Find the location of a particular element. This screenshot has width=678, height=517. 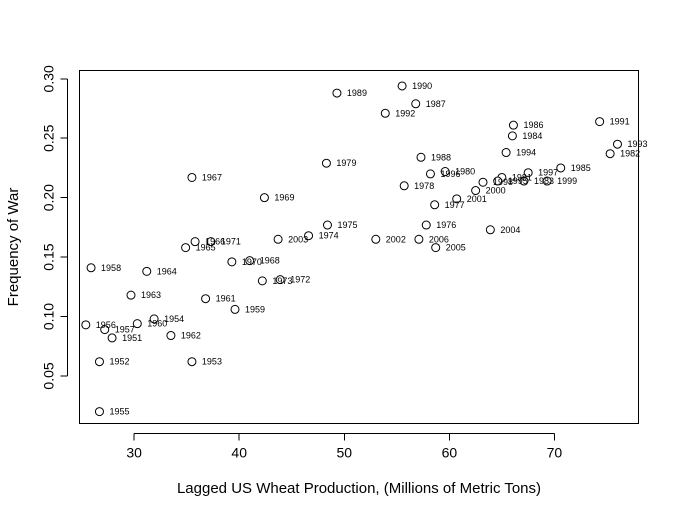

y-axis: 0.05 0.10 0.15 0.20 0.25 0.30 is located at coordinates (54, 227).